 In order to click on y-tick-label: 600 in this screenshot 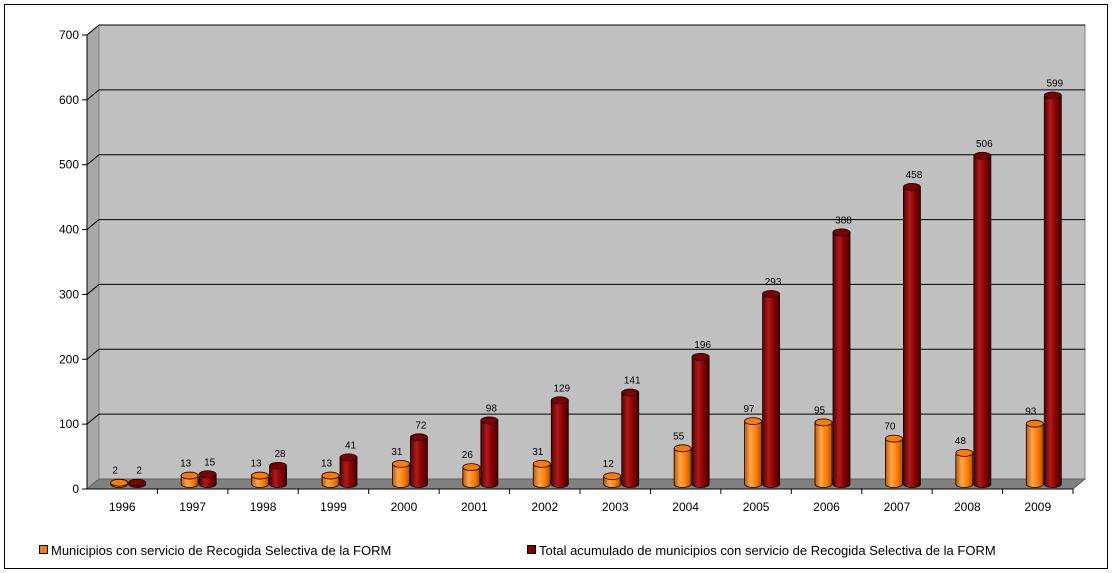, I will do `click(69, 100)`.